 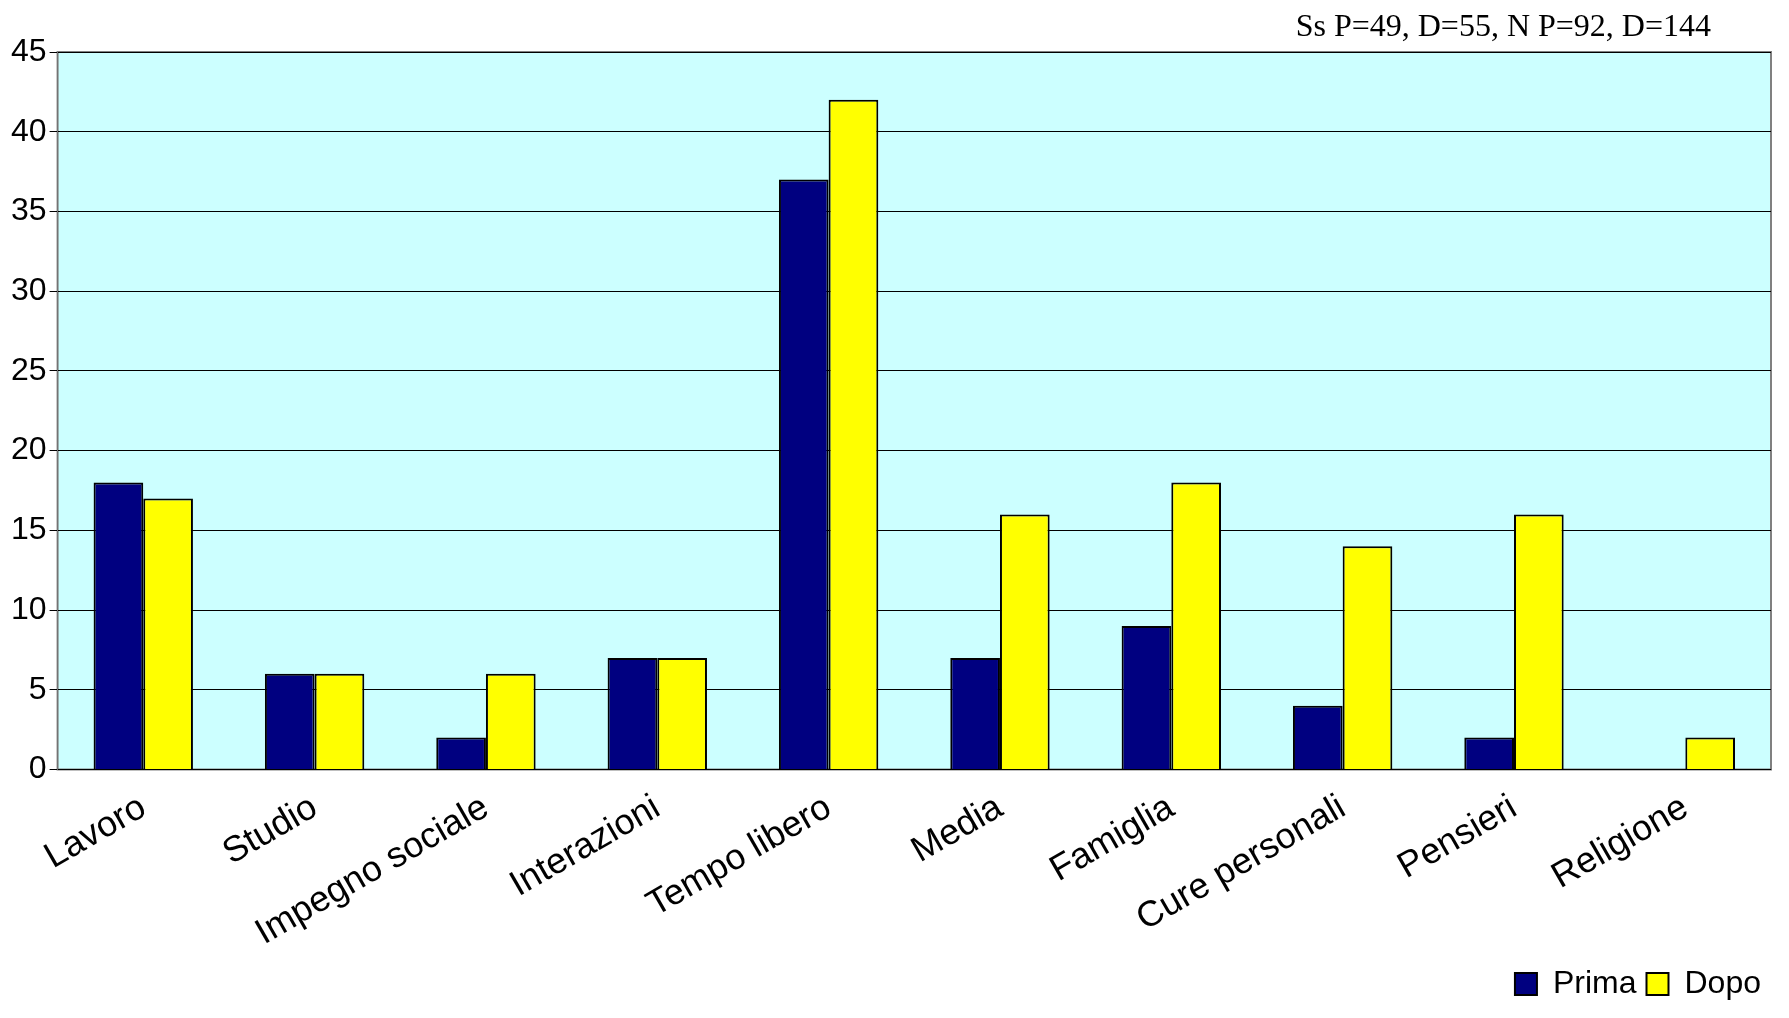 What do you see at coordinates (29, 49) in the screenshot?
I see `y-tick-label: 45` at bounding box center [29, 49].